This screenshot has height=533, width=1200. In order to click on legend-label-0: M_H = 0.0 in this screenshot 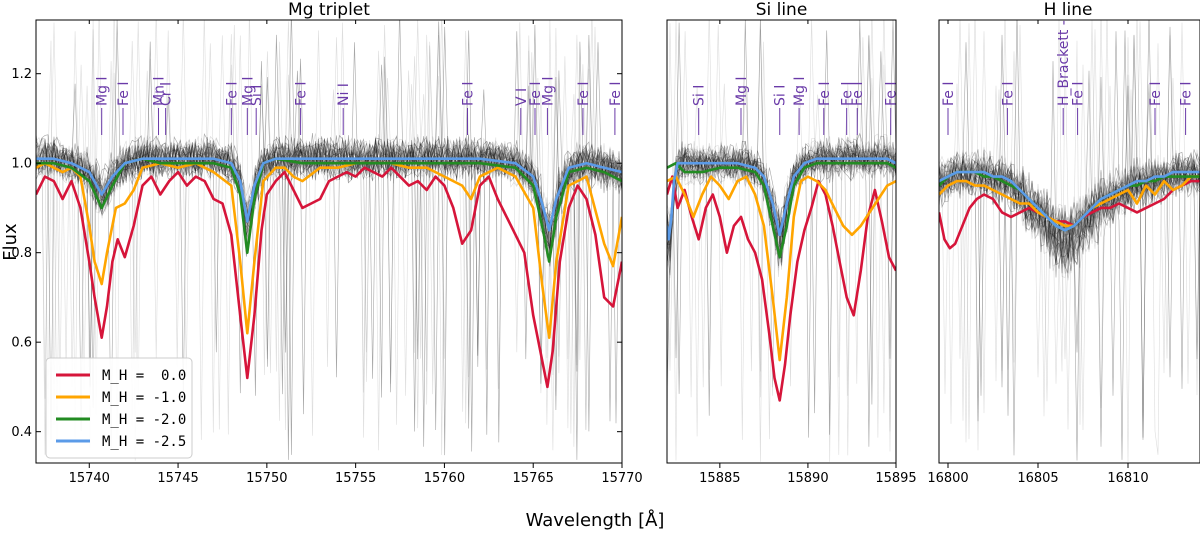, I will do `click(144, 376)`.